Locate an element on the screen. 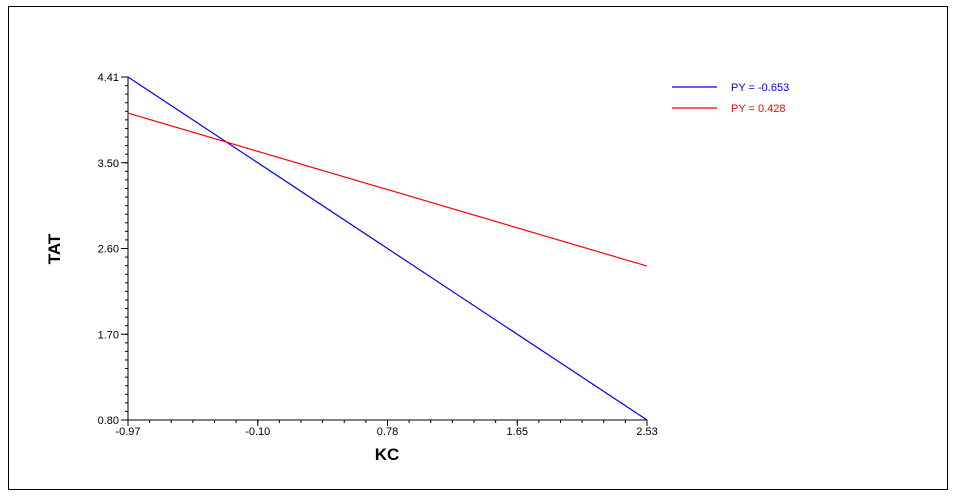 Image resolution: width=957 pixels, height=496 pixels. x-tick-label: -0.97 is located at coordinates (127, 432).